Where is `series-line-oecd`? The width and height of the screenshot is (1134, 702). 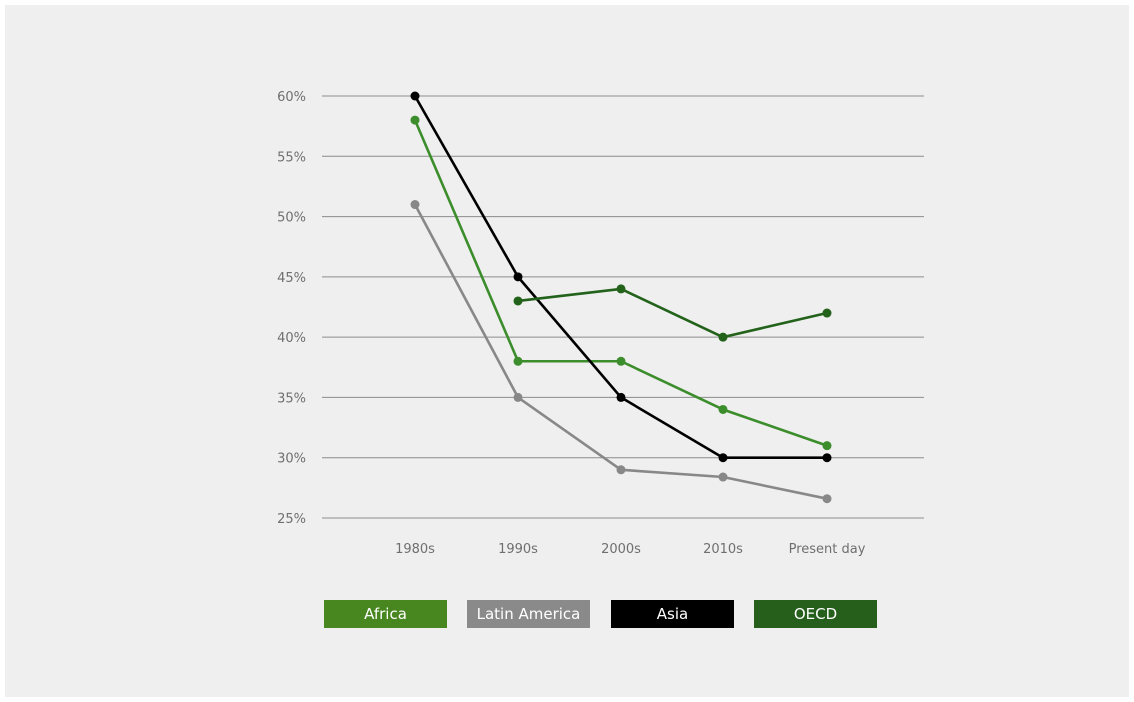
series-line-oecd is located at coordinates (672, 313).